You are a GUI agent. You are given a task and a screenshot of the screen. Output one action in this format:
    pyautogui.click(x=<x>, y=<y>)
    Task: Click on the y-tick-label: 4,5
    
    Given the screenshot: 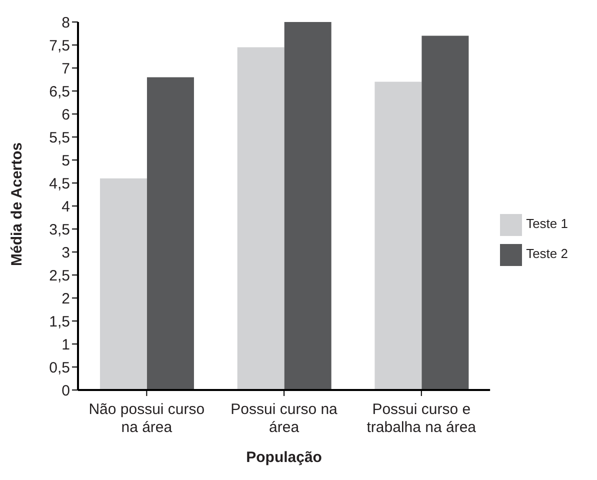 What is the action you would take?
    pyautogui.click(x=59, y=183)
    